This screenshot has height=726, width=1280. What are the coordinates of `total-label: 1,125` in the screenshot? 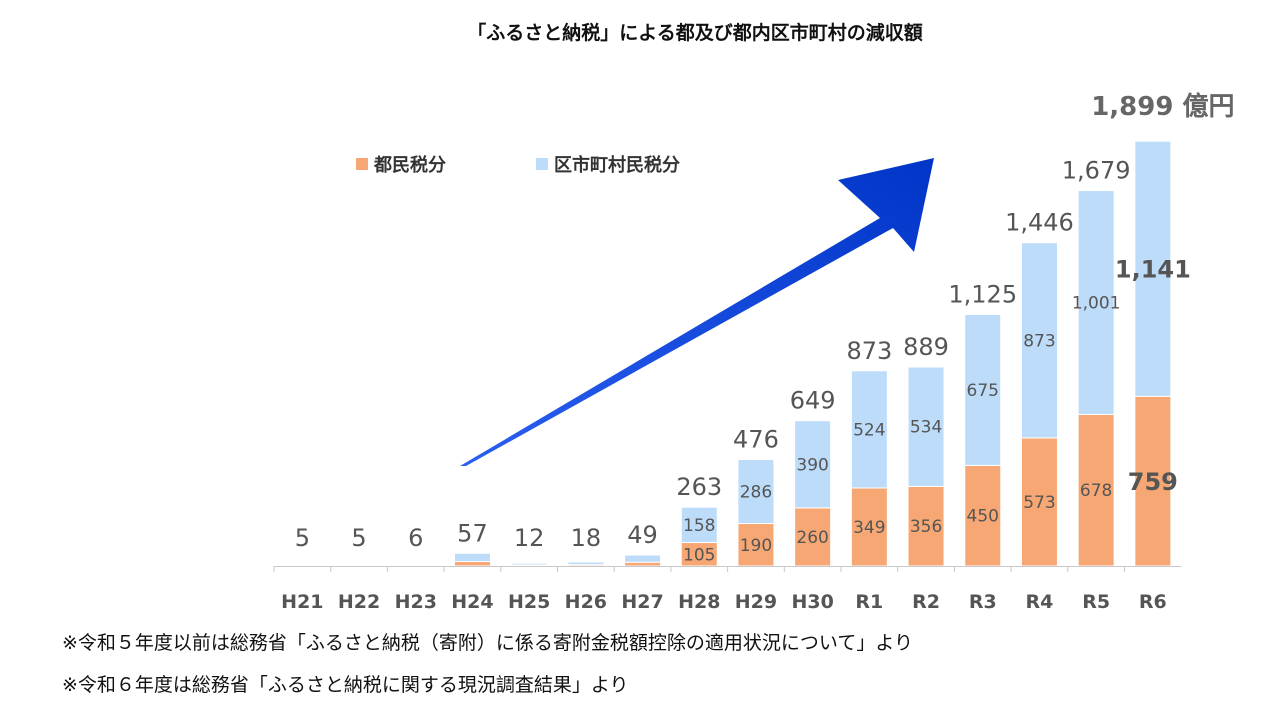 It's located at (982, 294).